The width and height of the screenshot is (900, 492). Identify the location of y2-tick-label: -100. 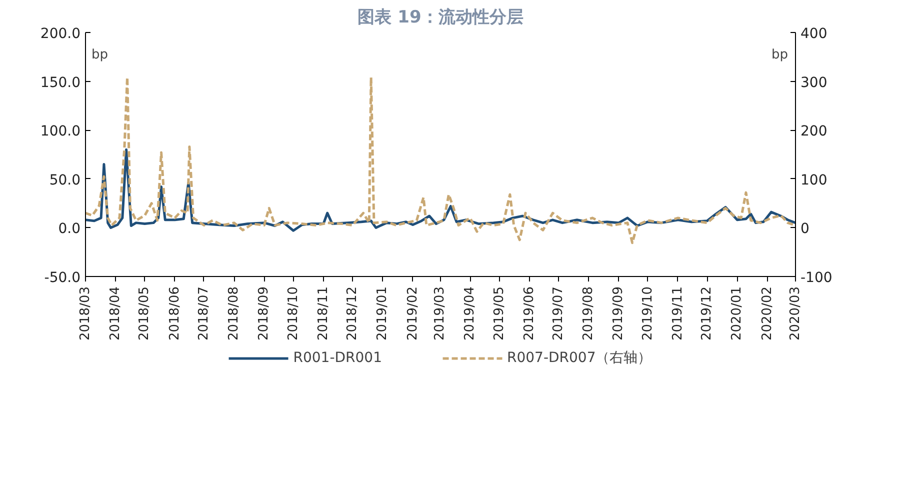
(816, 278).